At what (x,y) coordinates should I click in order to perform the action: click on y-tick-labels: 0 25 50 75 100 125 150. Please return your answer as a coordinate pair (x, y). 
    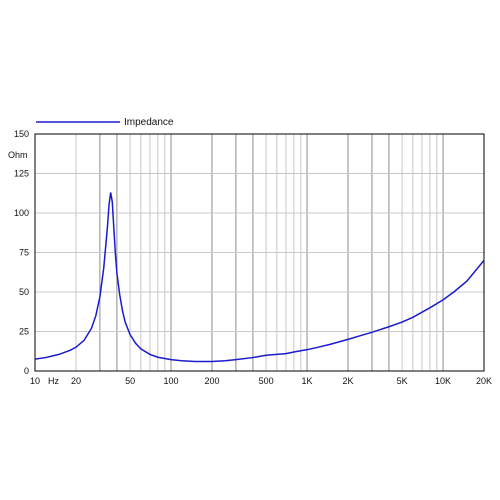
    Looking at the image, I should click on (21, 252).